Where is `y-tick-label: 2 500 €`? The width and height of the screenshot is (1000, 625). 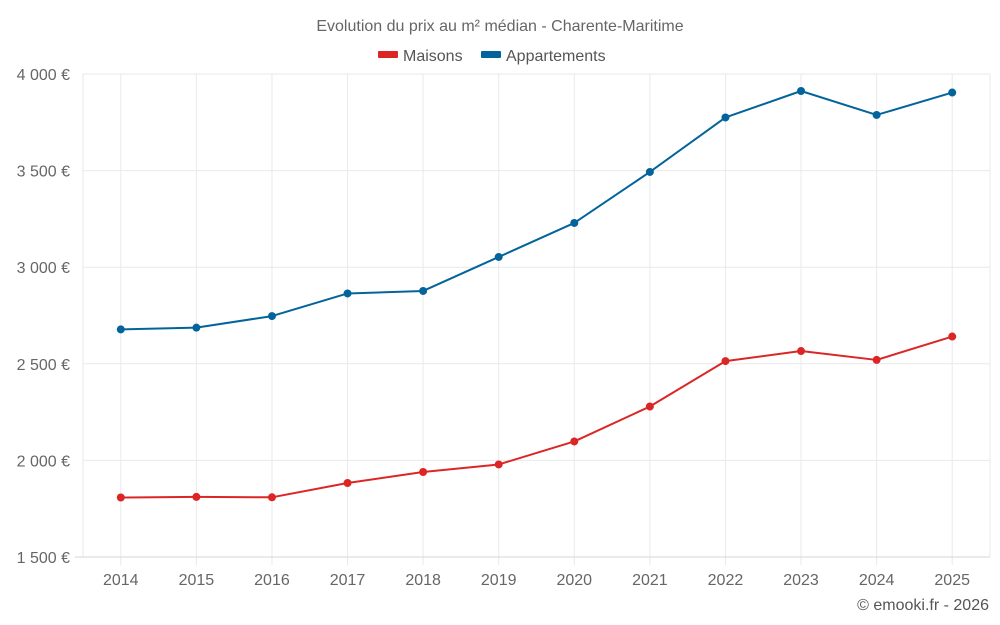 y-tick-label: 2 500 € is located at coordinates (43, 365).